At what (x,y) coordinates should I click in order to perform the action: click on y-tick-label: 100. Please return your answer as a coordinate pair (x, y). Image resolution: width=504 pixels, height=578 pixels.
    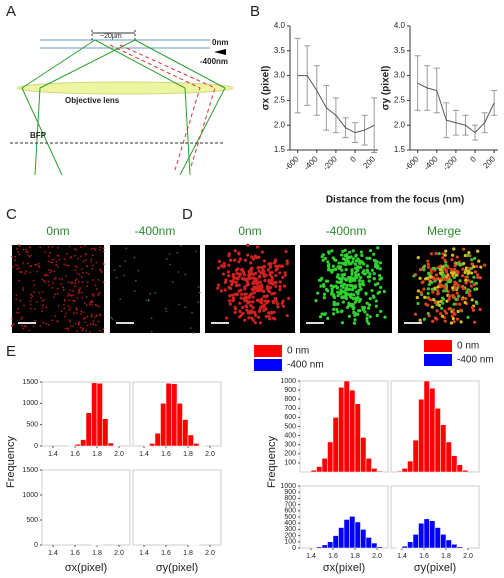
    Looking at the image, I should click on (290, 463).